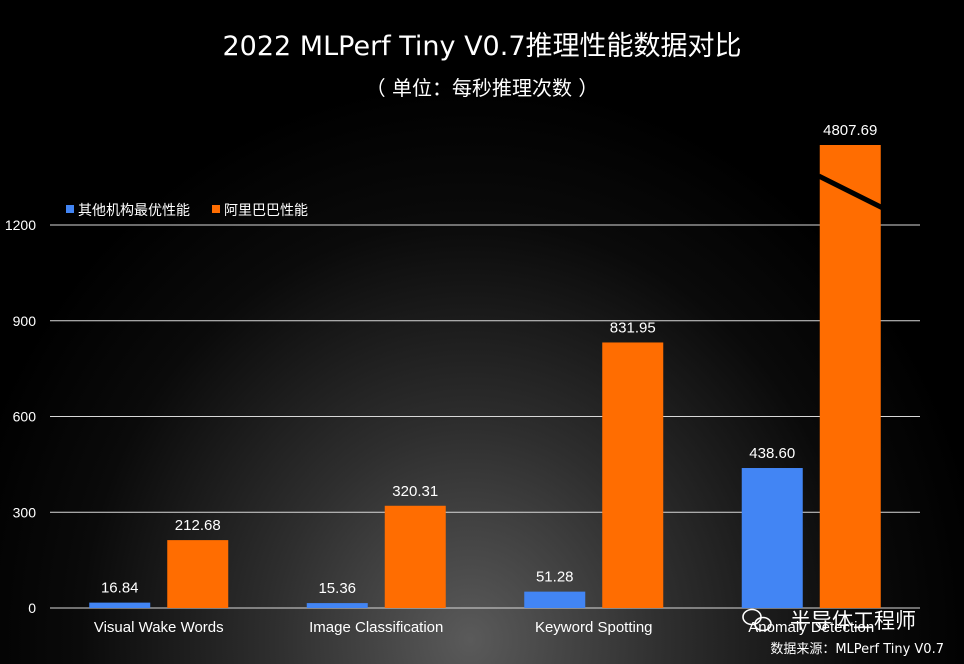  What do you see at coordinates (216, 209) in the screenshot?
I see `legend-swatch-alibaba` at bounding box center [216, 209].